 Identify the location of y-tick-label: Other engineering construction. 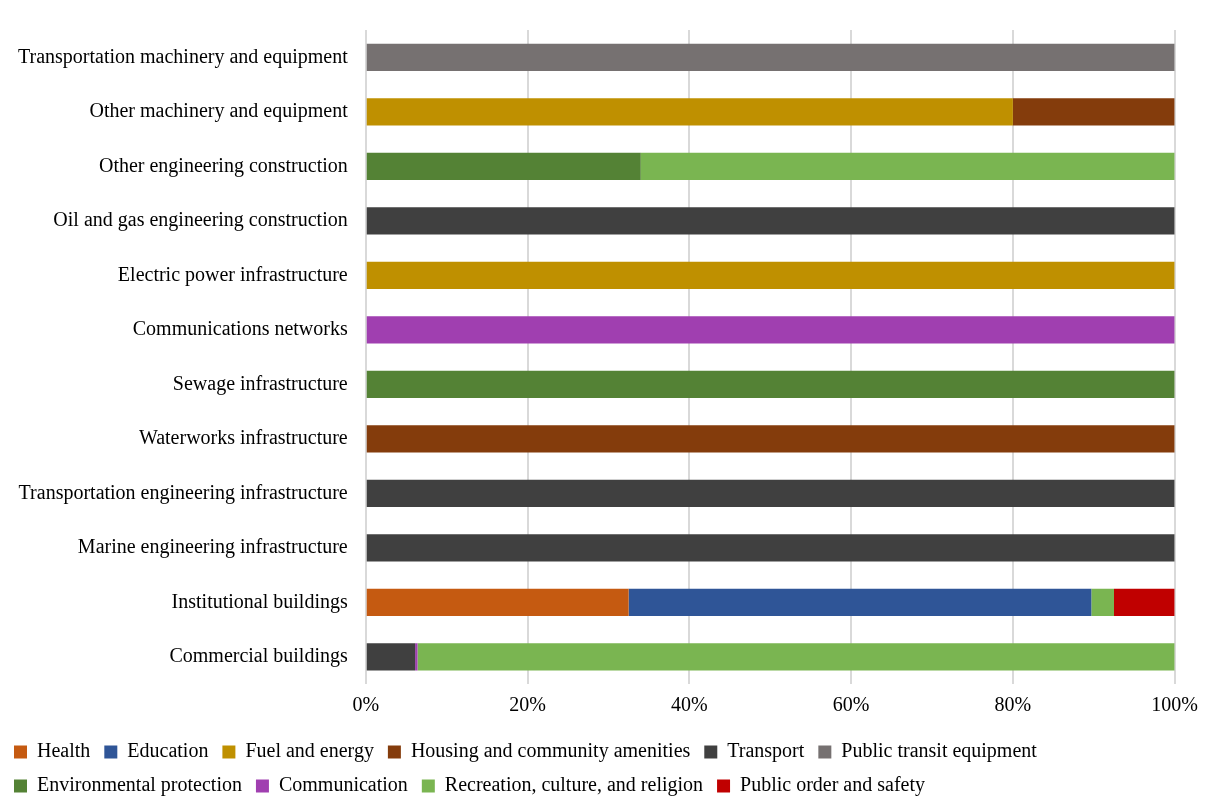
(223, 165).